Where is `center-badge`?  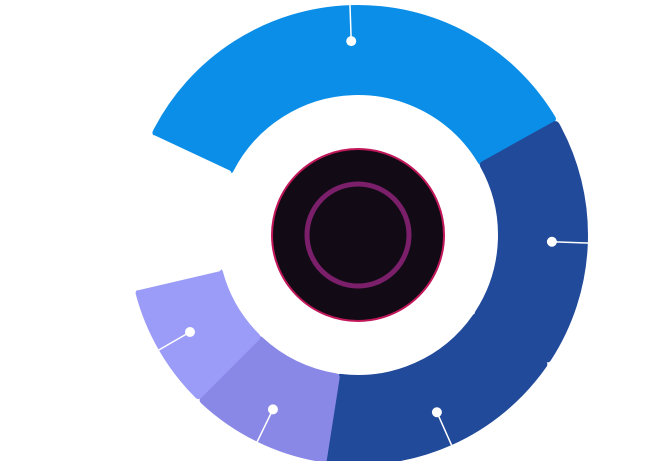
center-badge is located at coordinates (358, 235).